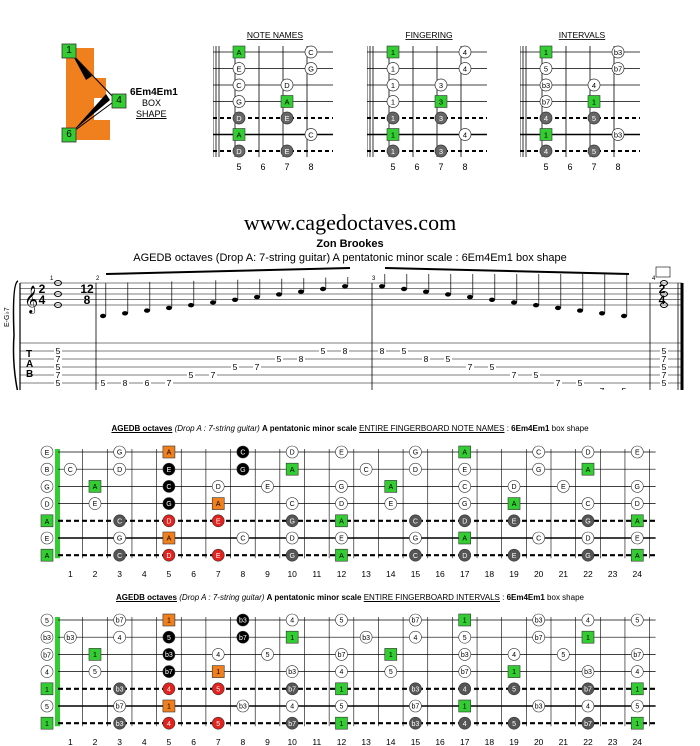 The width and height of the screenshot is (700, 746). Describe the element at coordinates (546, 102) in the screenshot. I see `small-note-label: b7` at that location.